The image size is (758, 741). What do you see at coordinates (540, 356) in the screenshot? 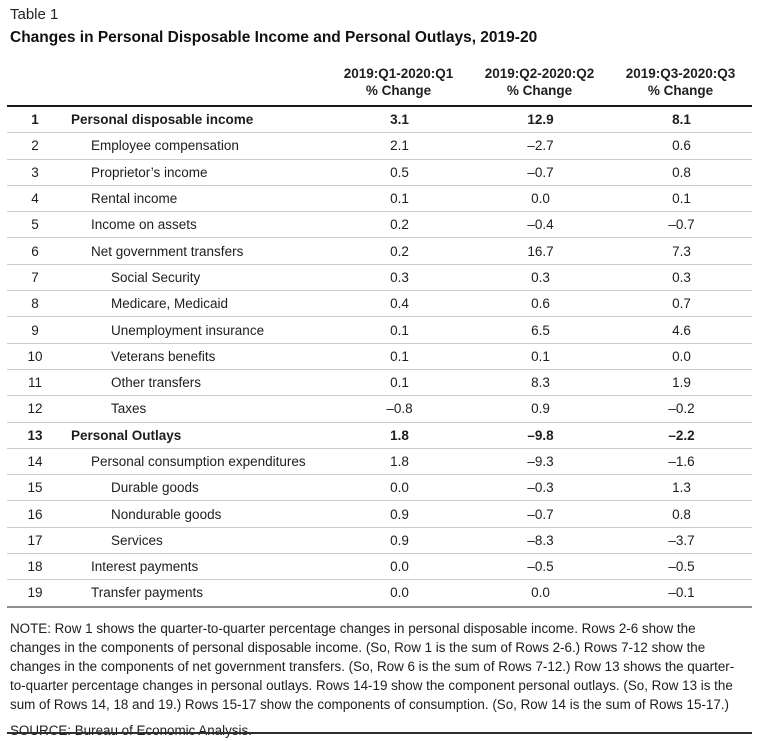
I see `value-q2: 0.1` at bounding box center [540, 356].